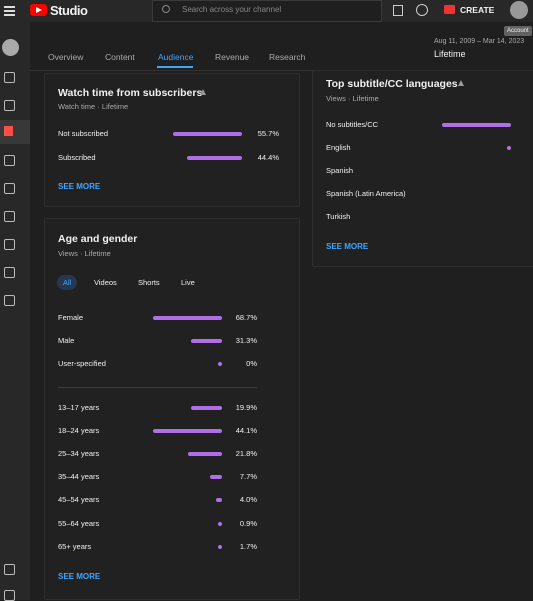 This screenshot has height=601, width=533. What do you see at coordinates (188, 282) in the screenshot?
I see `filter: Live` at bounding box center [188, 282].